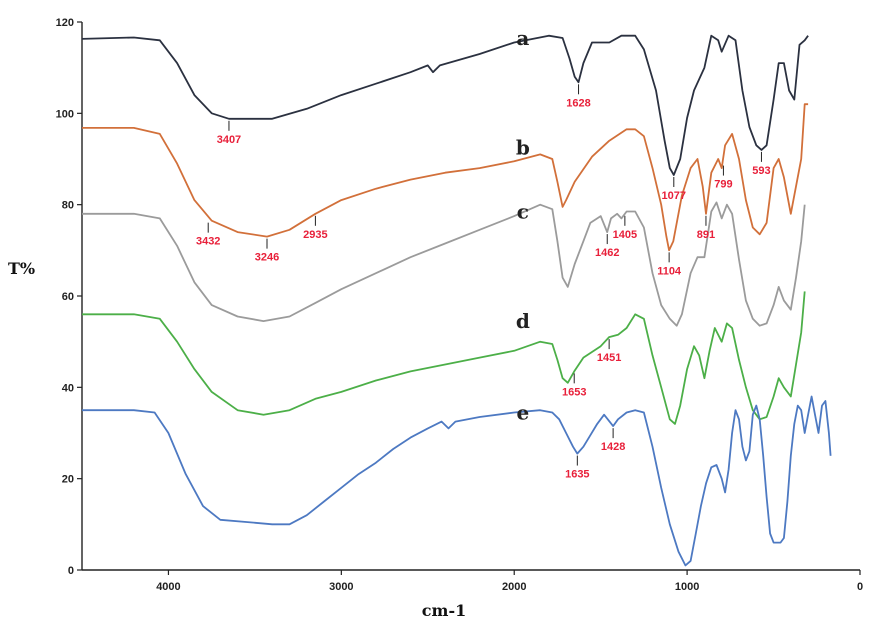 The image size is (869, 625). What do you see at coordinates (21, 268) in the screenshot?
I see `y-axis-title: T%` at bounding box center [21, 268].